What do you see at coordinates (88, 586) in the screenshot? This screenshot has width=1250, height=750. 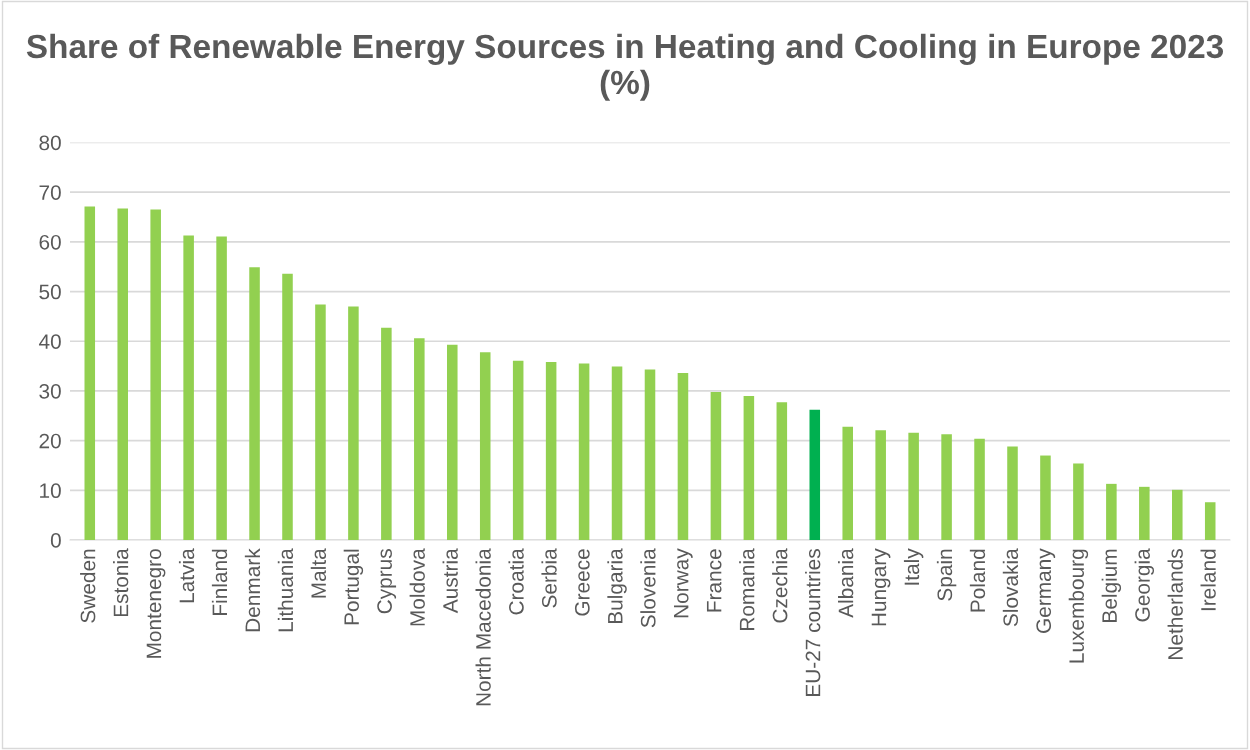 I see `x-tick-label: Sweden` at bounding box center [88, 586].